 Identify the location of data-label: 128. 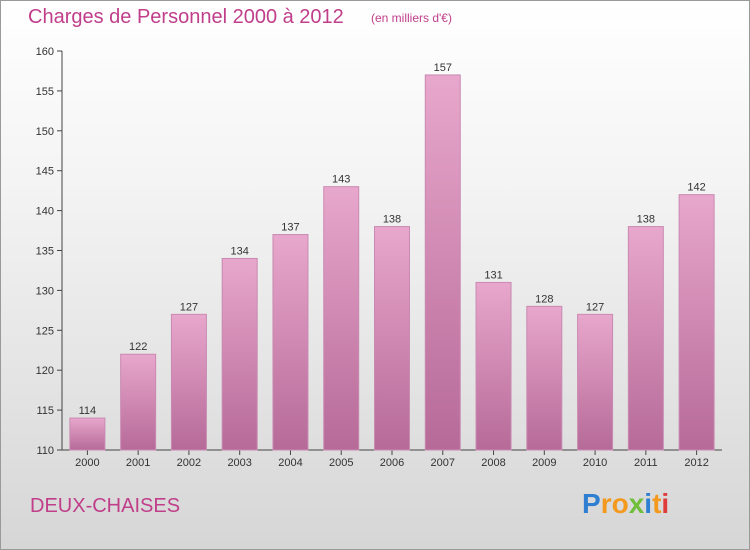
(544, 299).